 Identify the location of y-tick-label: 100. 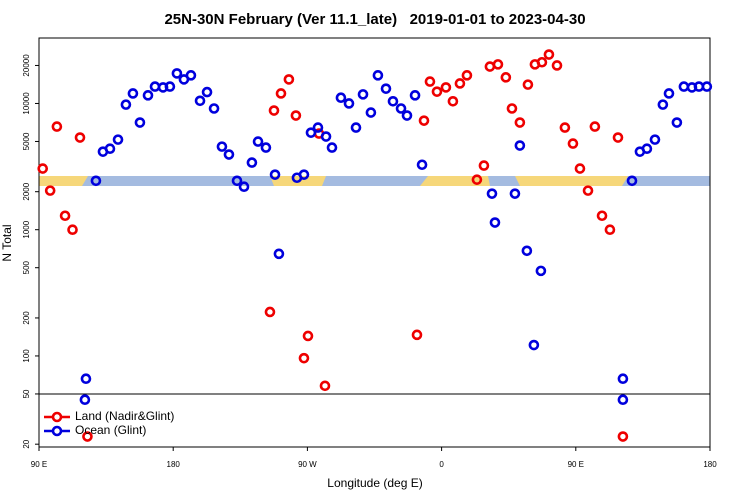
(26, 356).